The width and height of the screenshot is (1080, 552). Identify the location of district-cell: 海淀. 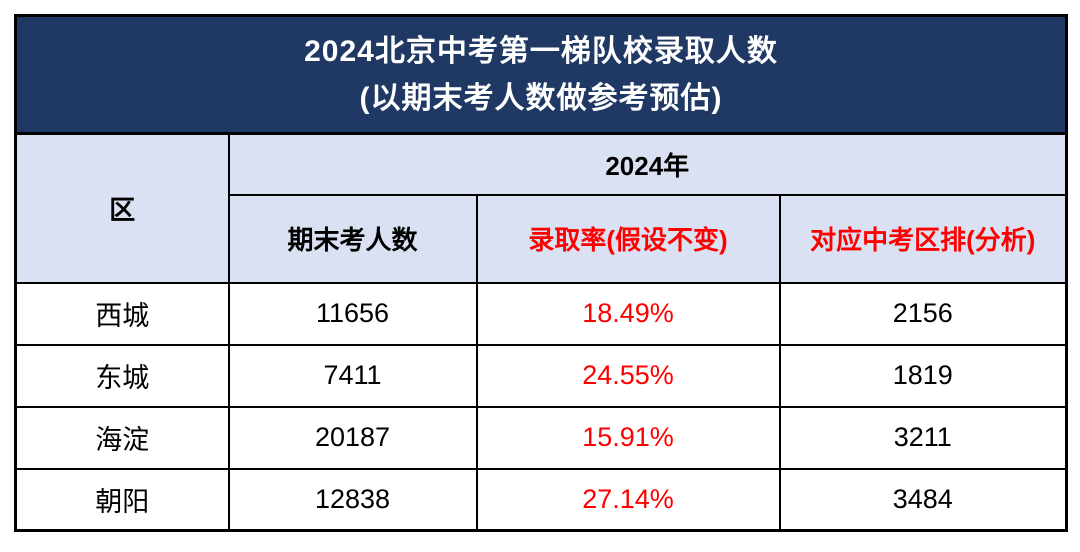
(122, 437).